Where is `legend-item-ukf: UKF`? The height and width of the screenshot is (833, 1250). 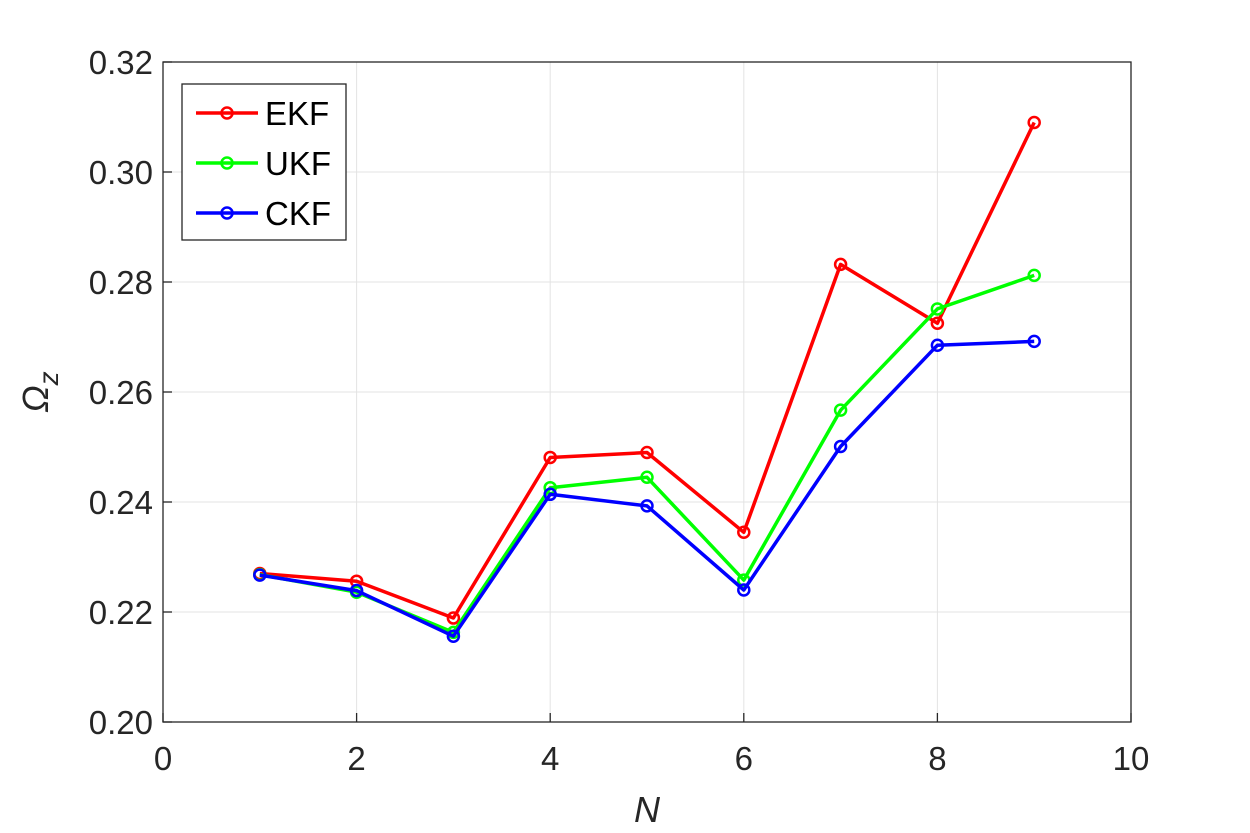 legend-item-ukf: UKF is located at coordinates (263, 163).